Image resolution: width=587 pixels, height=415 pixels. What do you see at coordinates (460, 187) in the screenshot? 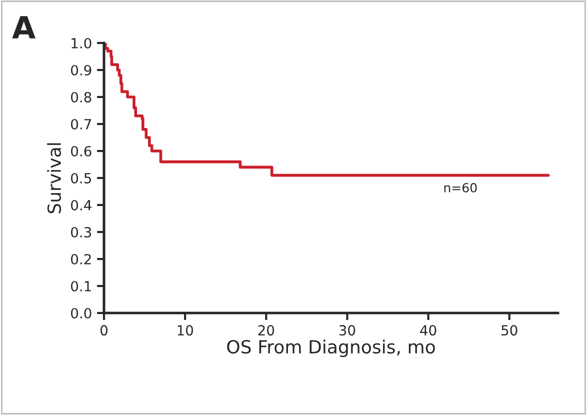
I see `annotation: n=60` at bounding box center [460, 187].